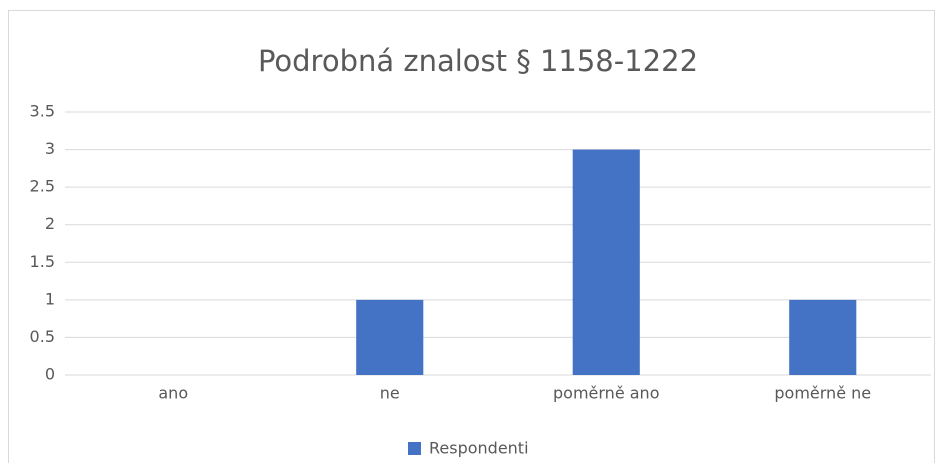 The image size is (936, 463). I want to click on legend-label: Respondenti, so click(479, 448).